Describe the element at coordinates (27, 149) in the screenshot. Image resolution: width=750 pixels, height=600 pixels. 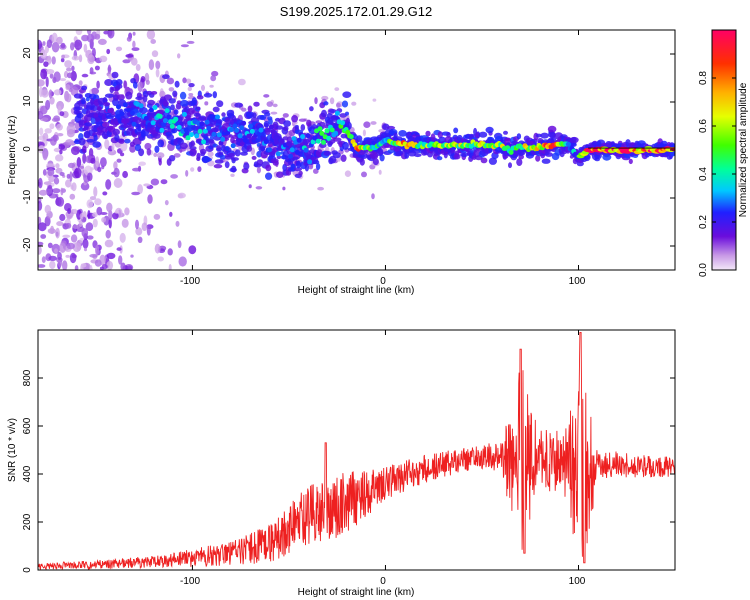
I see `heatmap-y-axis: 20 10 0 -10 -20` at that location.